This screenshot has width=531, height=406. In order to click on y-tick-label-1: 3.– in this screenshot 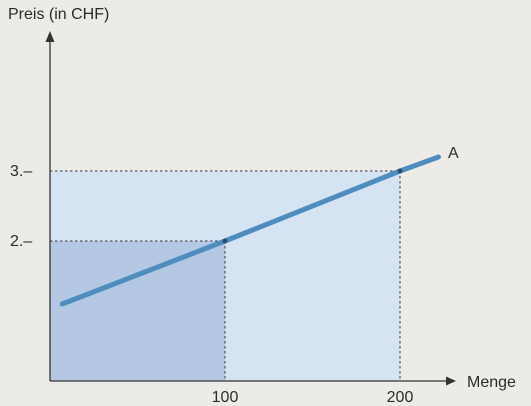, I will do `click(21, 171)`.